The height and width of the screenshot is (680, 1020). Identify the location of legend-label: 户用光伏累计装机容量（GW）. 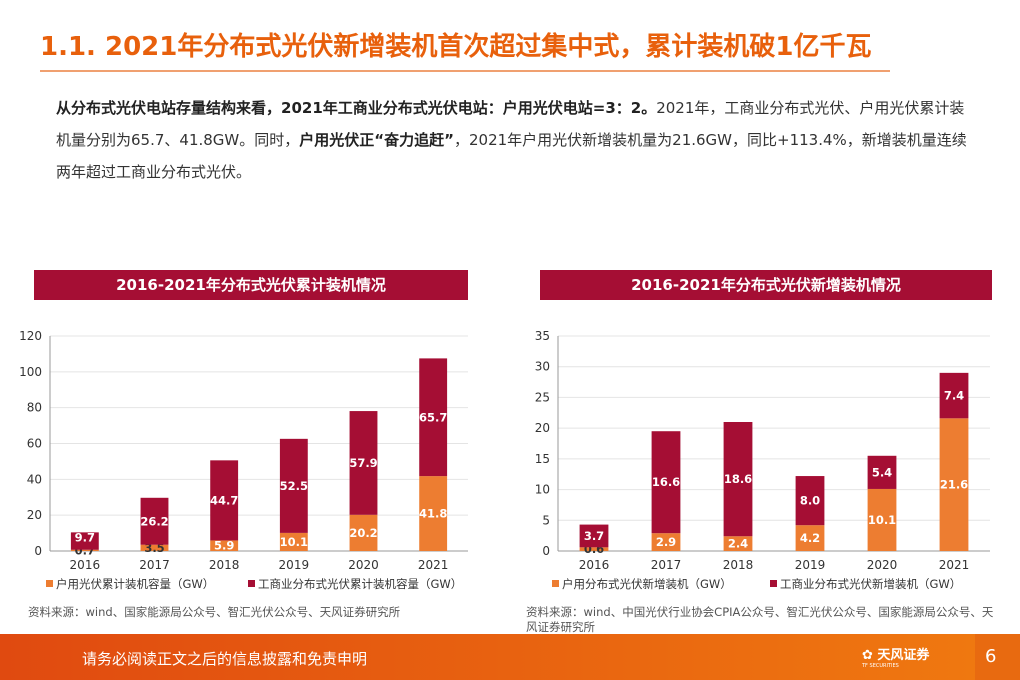
(135, 584).